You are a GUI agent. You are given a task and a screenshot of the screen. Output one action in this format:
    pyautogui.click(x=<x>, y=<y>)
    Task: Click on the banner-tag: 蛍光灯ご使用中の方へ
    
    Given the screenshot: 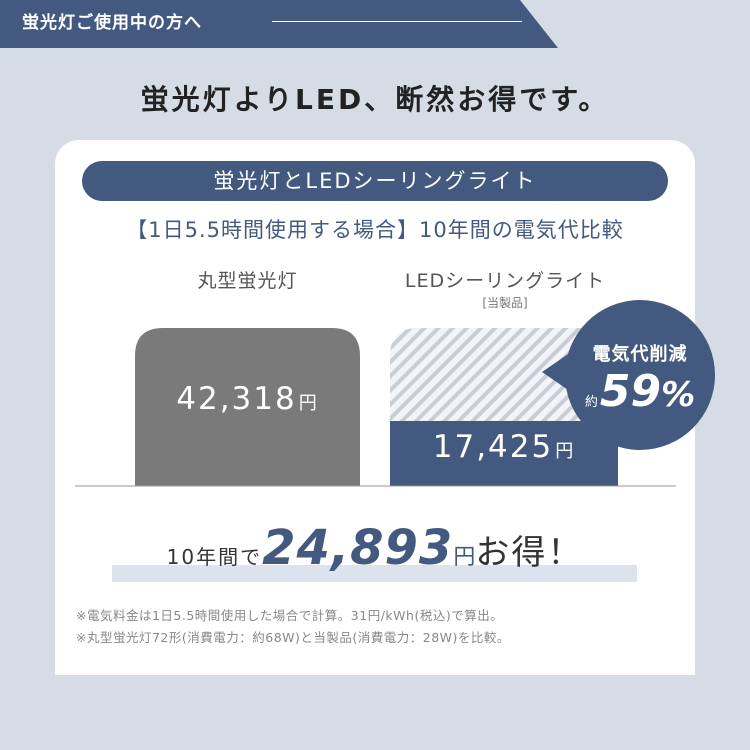 What is the action you would take?
    pyautogui.click(x=112, y=23)
    